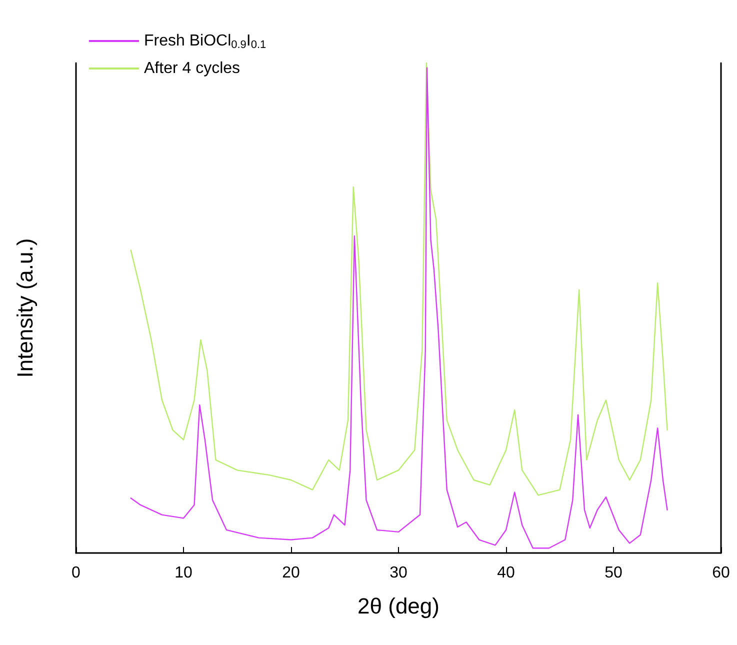 Image resolution: width=737 pixels, height=645 pixels. I want to click on x-tick-label: 40, so click(506, 573).